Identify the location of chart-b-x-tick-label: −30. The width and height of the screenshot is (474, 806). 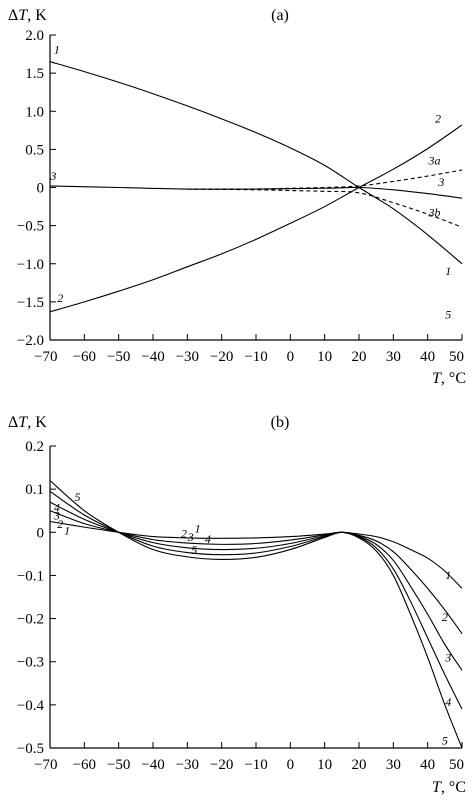
(187, 765).